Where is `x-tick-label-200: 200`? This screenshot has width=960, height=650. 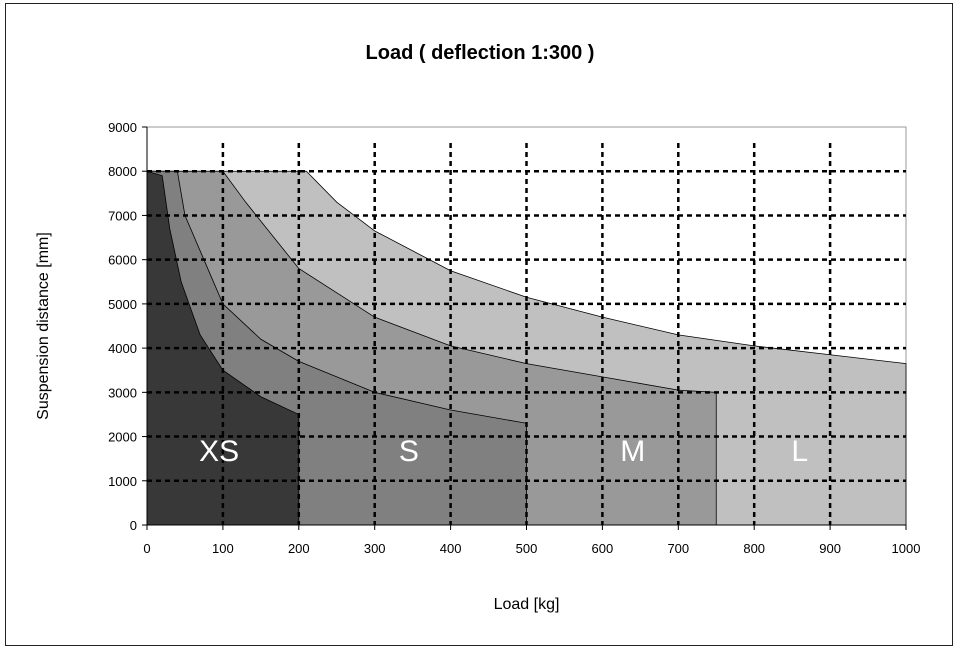
x-tick-label-200: 200 is located at coordinates (299, 548).